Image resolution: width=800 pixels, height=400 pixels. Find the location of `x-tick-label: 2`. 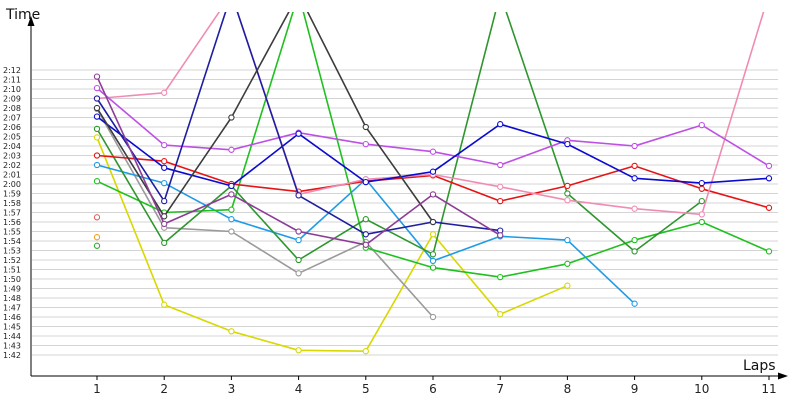

x-tick-label: 2 is located at coordinates (164, 389).